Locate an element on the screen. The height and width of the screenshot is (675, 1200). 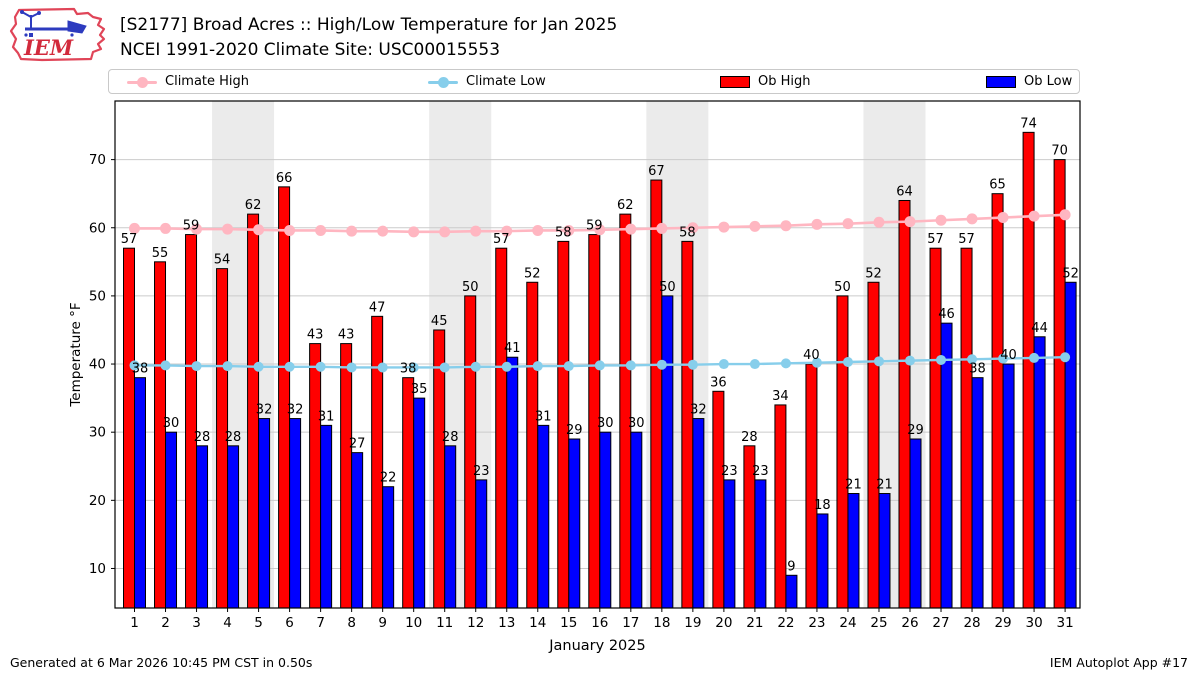
iem-logo: IEM is located at coordinates (57, 34).